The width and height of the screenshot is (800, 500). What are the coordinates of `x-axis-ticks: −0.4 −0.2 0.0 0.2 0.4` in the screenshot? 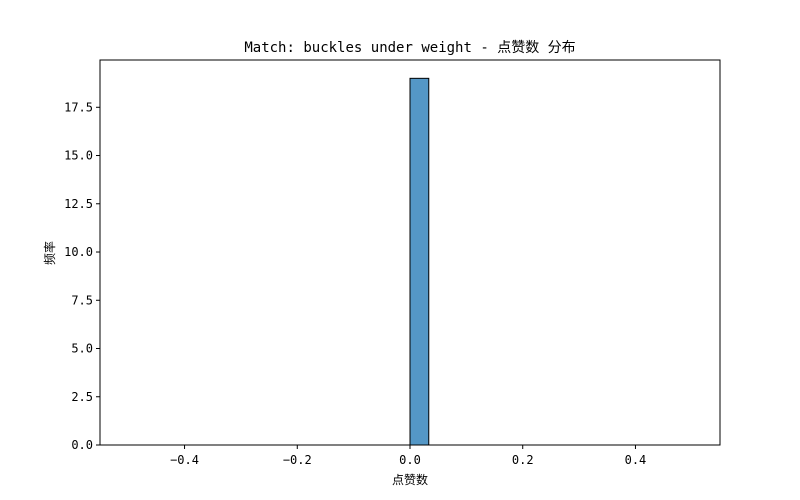 It's located at (408, 456).